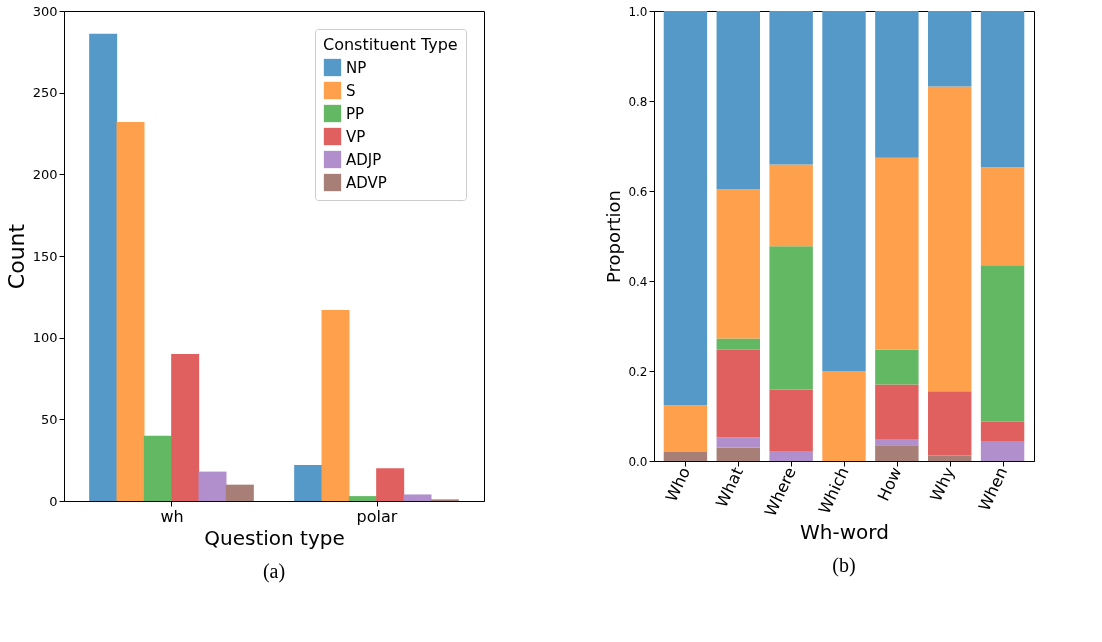  Describe the element at coordinates (638, 371) in the screenshot. I see `y-tick-label: 0.2` at that location.